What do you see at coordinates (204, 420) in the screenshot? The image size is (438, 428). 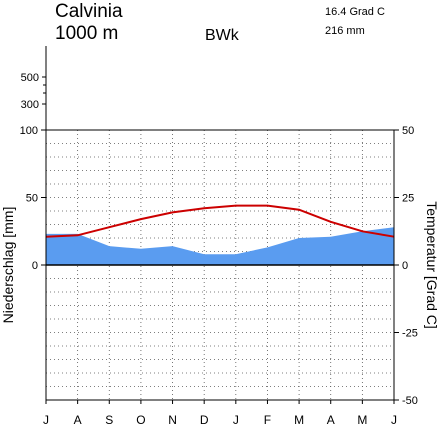 I see `month-label: D` at bounding box center [204, 420].